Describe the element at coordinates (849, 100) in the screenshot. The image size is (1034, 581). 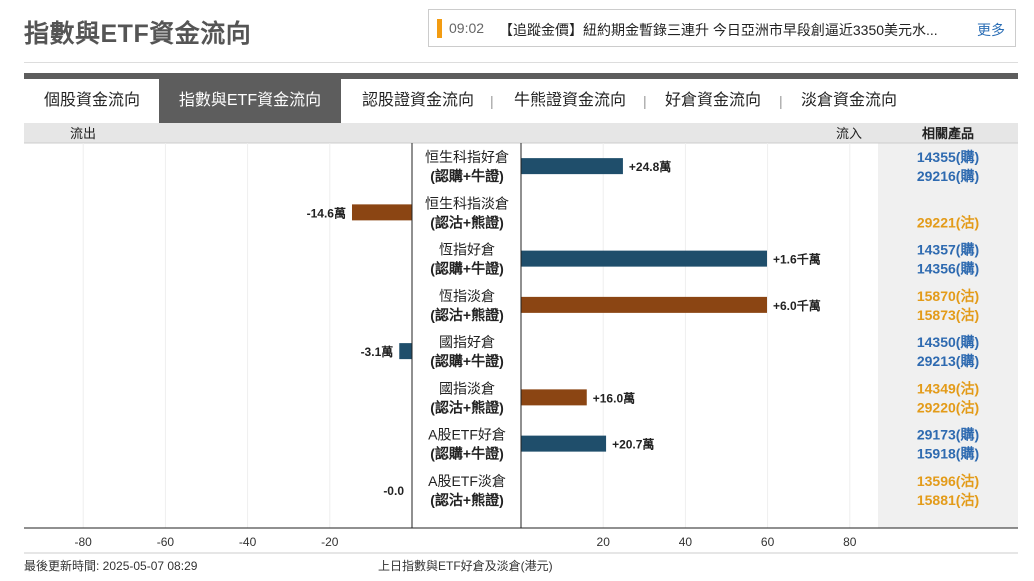
I see `tab-short-flow: 淡倉資金流向` at that location.